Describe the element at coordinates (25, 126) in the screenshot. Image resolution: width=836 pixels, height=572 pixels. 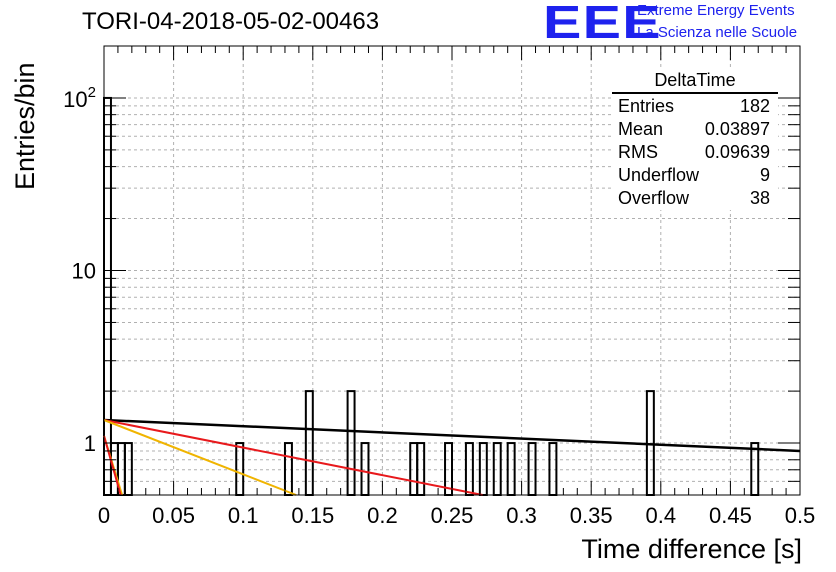
I see `y-axis-label: Entries/bin` at that location.